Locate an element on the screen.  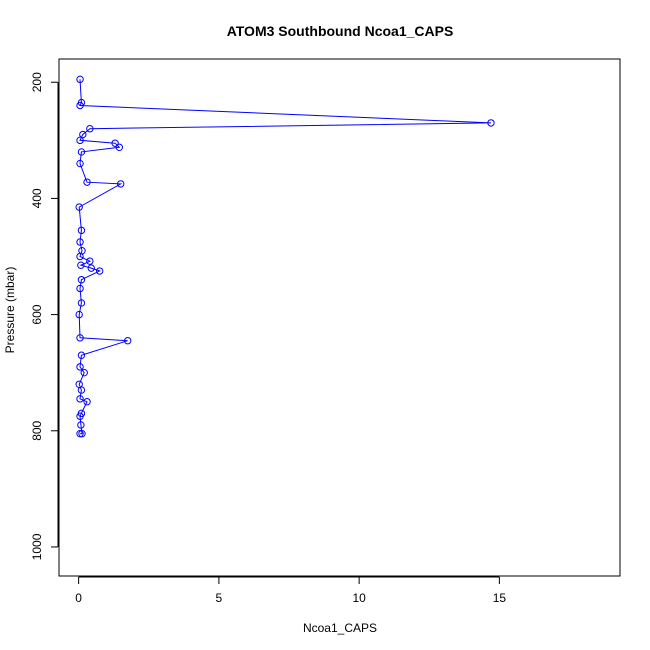
y-tick-label: 1000 is located at coordinates (37, 546).